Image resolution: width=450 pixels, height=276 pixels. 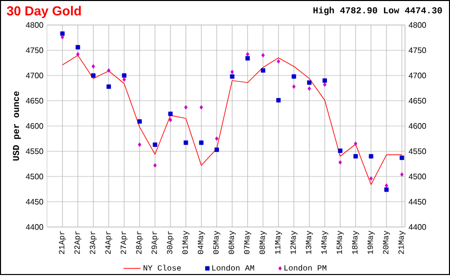 What do you see at coordinates (201, 242) in the screenshot?
I see `x-tick-label: 04May` at bounding box center [201, 242].